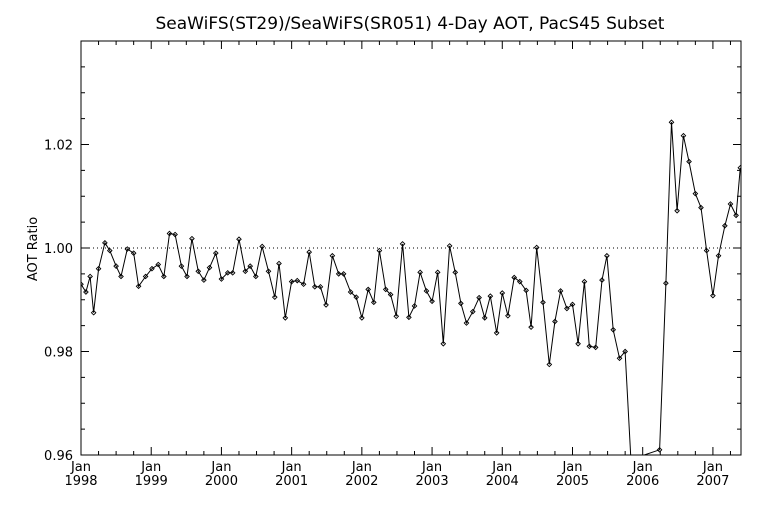 The image size is (768, 512). What do you see at coordinates (33, 249) in the screenshot?
I see `y-axis-label: AOT Ratio` at bounding box center [33, 249].